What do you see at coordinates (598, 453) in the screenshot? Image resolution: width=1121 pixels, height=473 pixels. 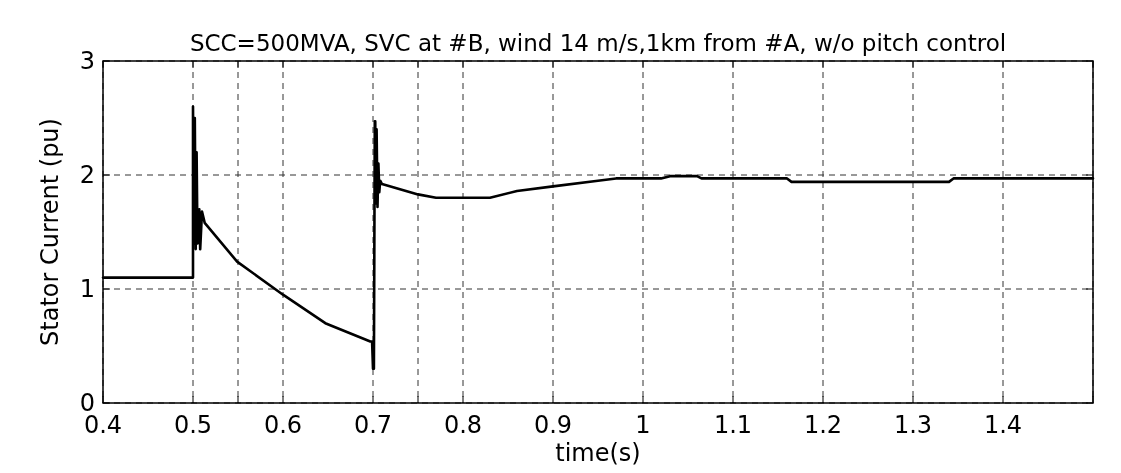 I see `x-axis-title: time(s)` at bounding box center [598, 453].